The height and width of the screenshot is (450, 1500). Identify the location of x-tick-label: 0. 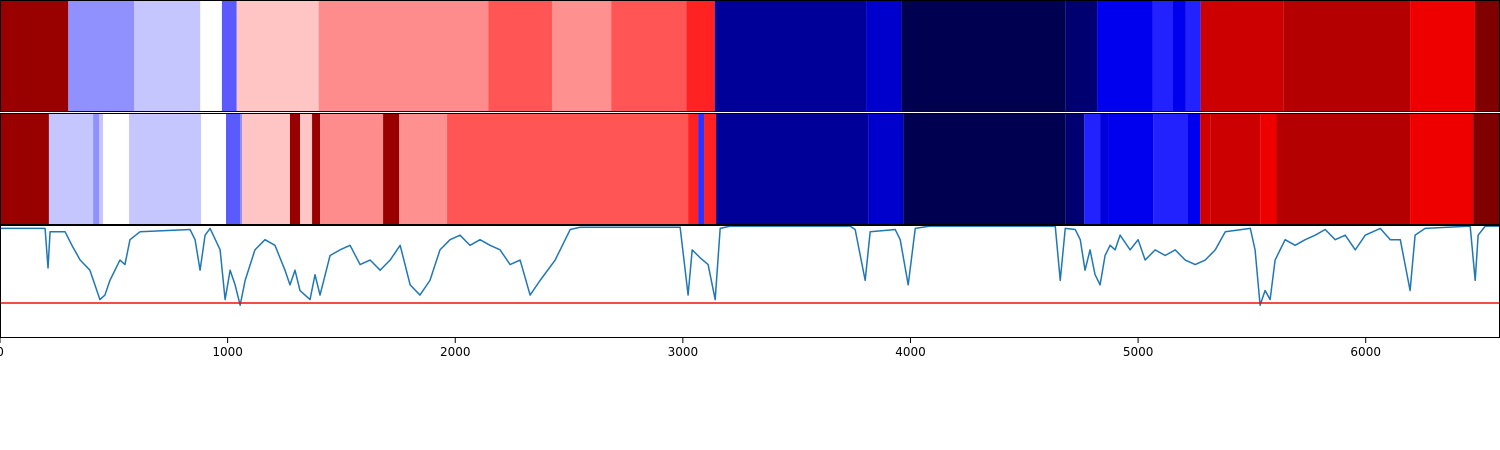
(2, 352).